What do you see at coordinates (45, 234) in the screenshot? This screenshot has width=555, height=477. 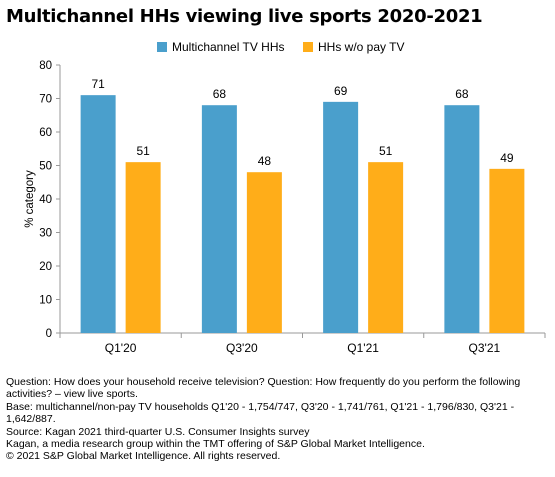 I see `y-tick-label: 30` at bounding box center [45, 234].